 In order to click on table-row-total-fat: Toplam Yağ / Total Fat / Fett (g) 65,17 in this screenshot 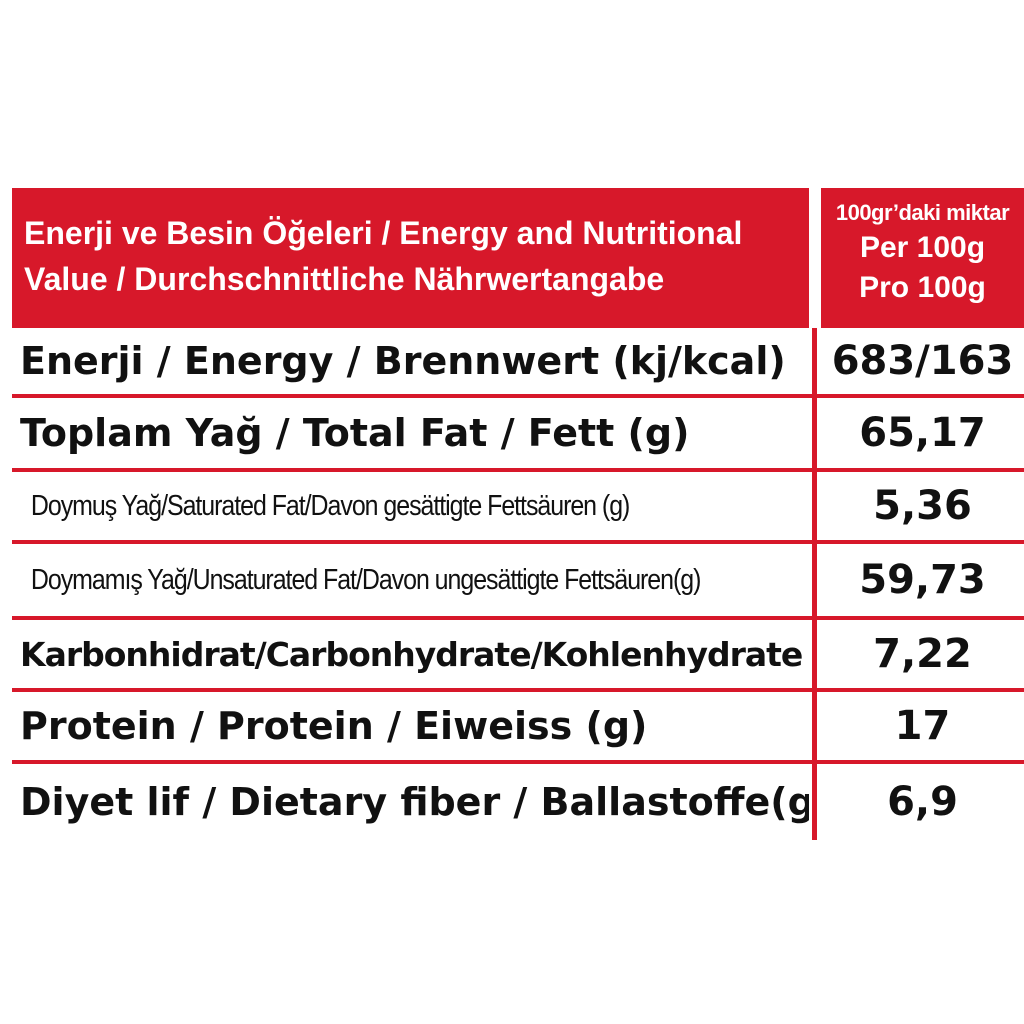, I will do `click(518, 435)`.